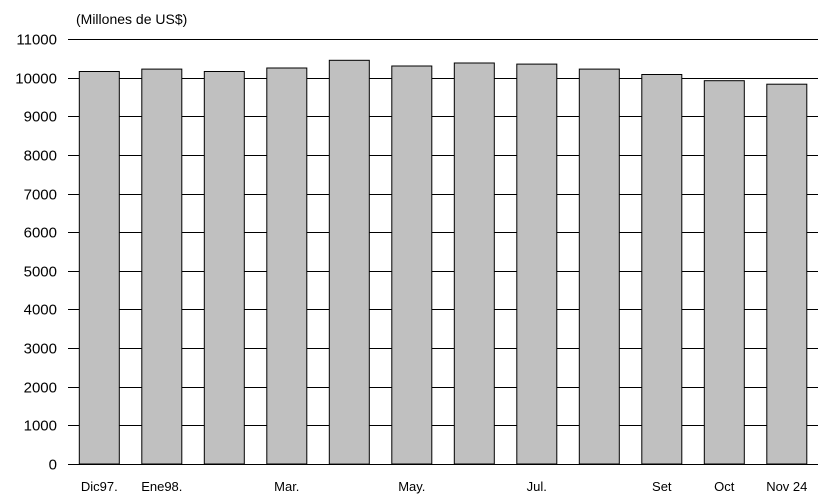  I want to click on x-category-label: Mar., so click(286, 486).